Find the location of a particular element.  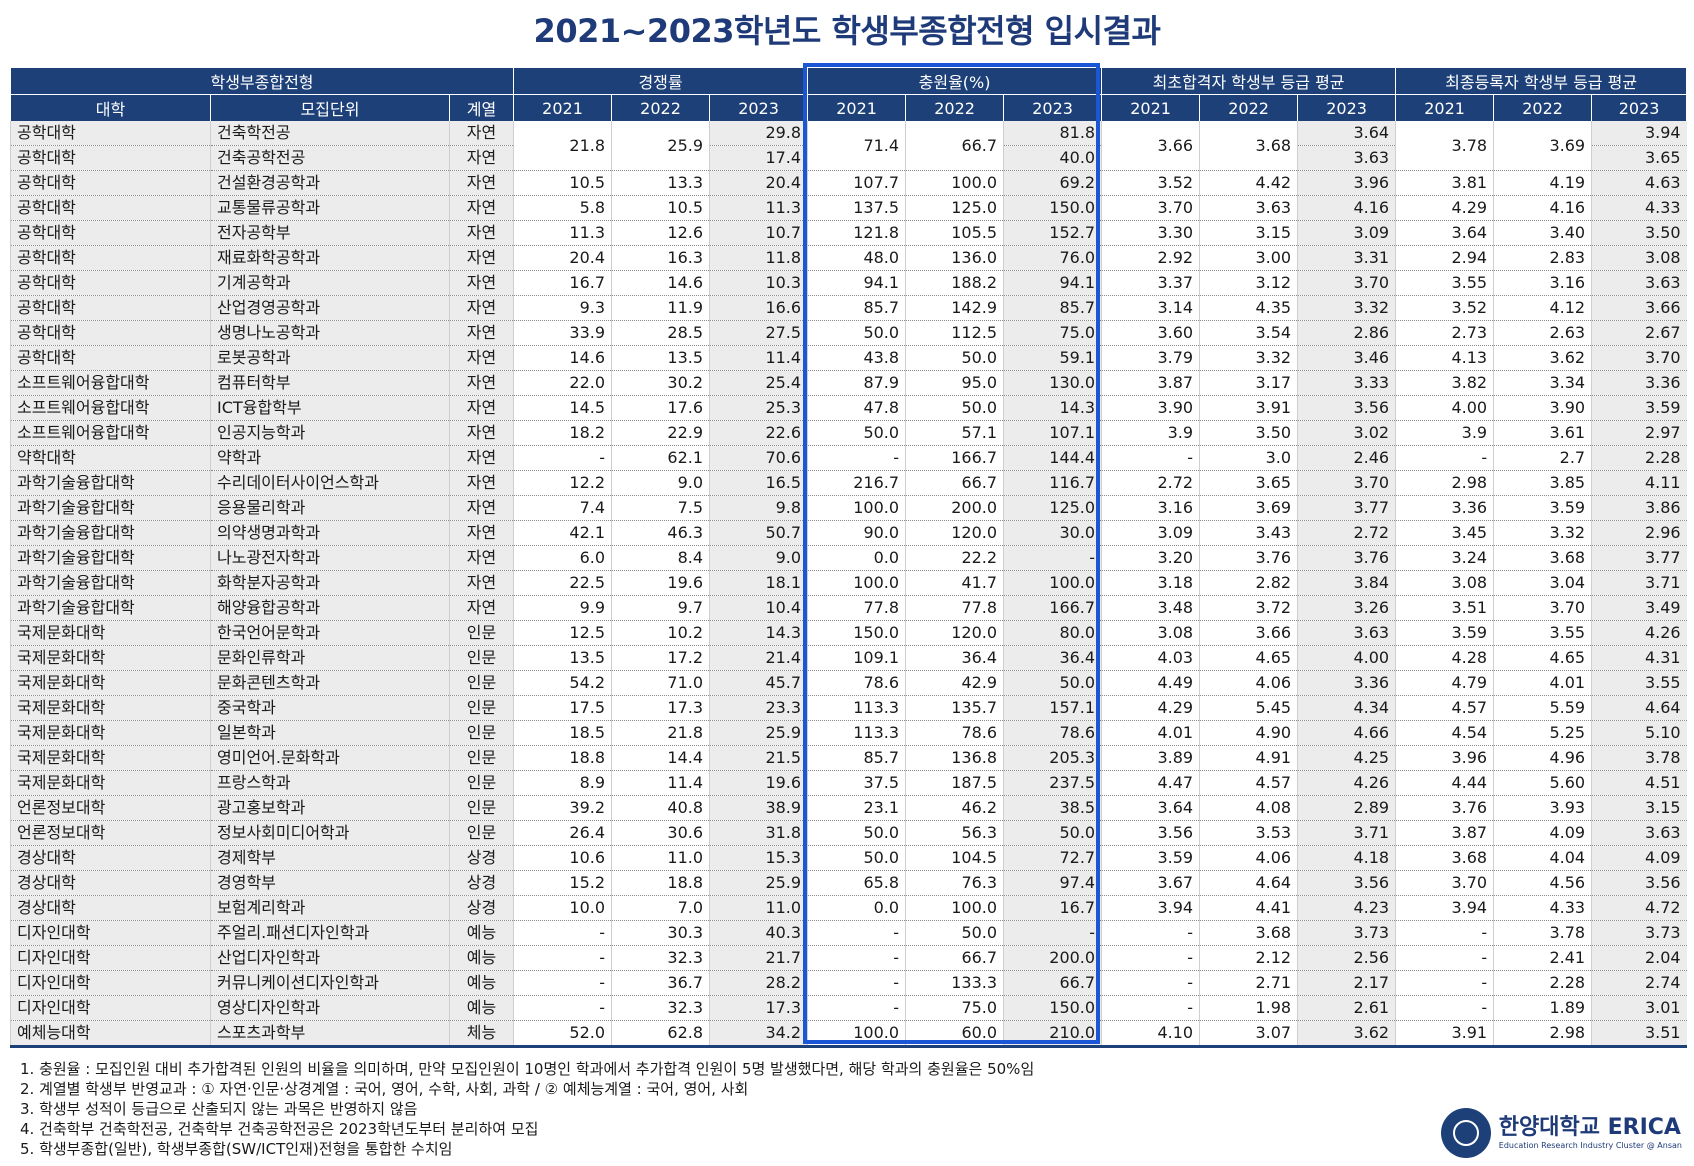

cell-initial-grade-2022: 3.65 is located at coordinates (1248, 483).